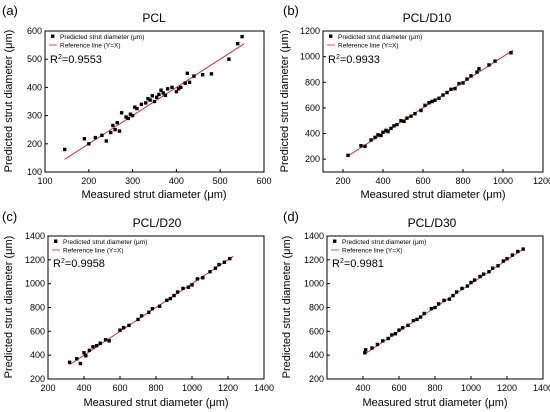  I want to click on chart-title-a: PCL, so click(154, 18).